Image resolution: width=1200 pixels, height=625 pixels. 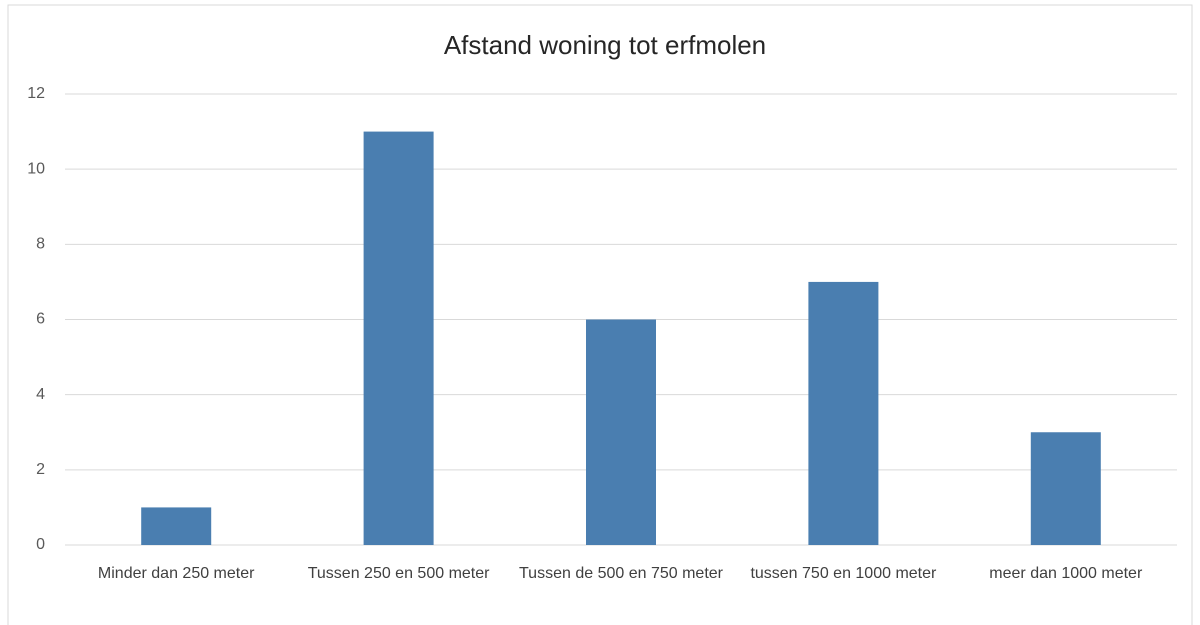 What do you see at coordinates (621, 573) in the screenshot?
I see `x-tick-label: Tussen de 500 en 750 meter` at bounding box center [621, 573].